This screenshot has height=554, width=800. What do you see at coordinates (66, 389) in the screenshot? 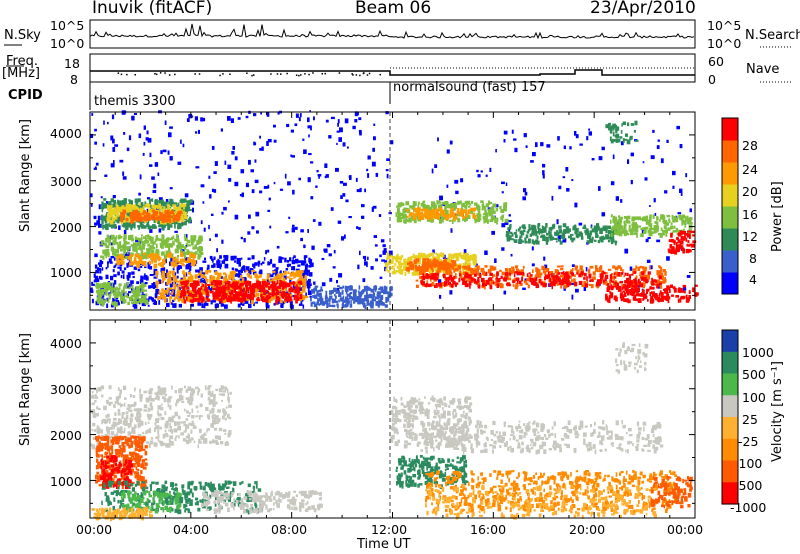
I see `velocity-ytick-3000: 3000` at bounding box center [66, 389].